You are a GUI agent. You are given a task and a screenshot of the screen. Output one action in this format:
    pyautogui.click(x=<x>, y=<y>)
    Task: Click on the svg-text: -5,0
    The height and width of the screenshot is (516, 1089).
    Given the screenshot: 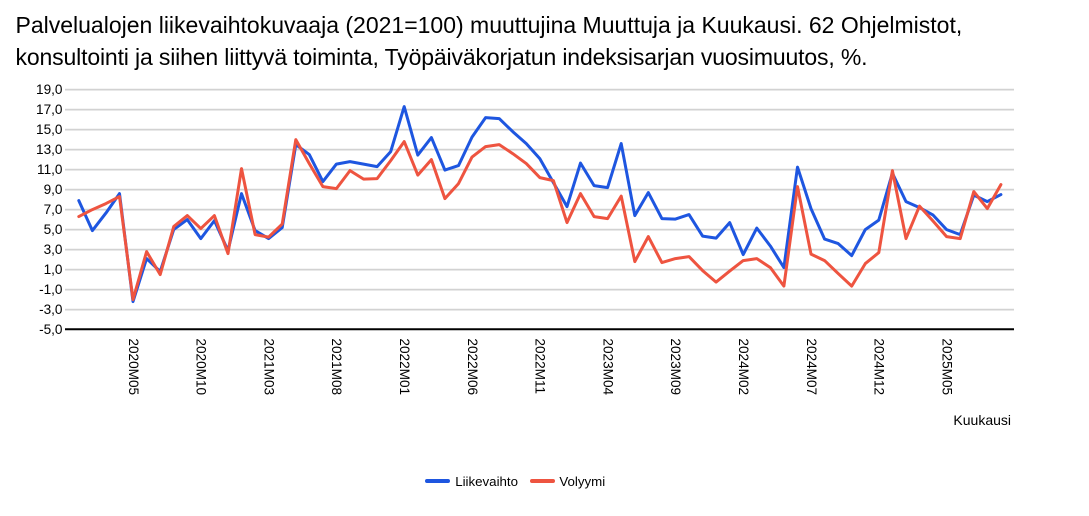 What is the action you would take?
    pyautogui.click(x=51, y=329)
    